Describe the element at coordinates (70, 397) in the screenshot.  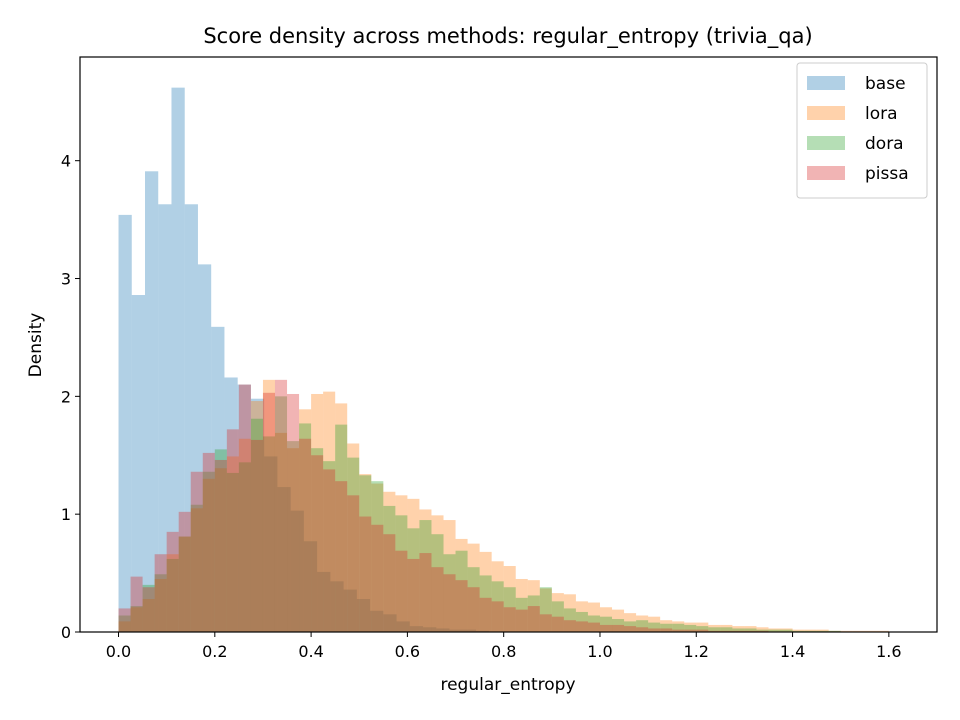
I see `y-axis: 0 1 2 3 4` at that location.